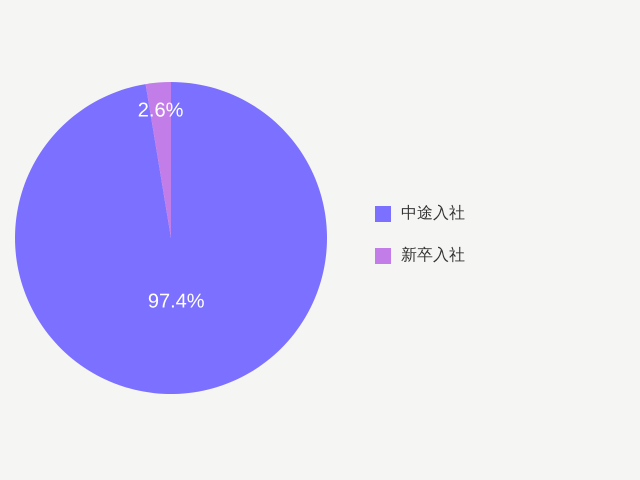 The height and width of the screenshot is (480, 640). Describe the element at coordinates (433, 214) in the screenshot. I see `legend-label: 中途入社` at that location.